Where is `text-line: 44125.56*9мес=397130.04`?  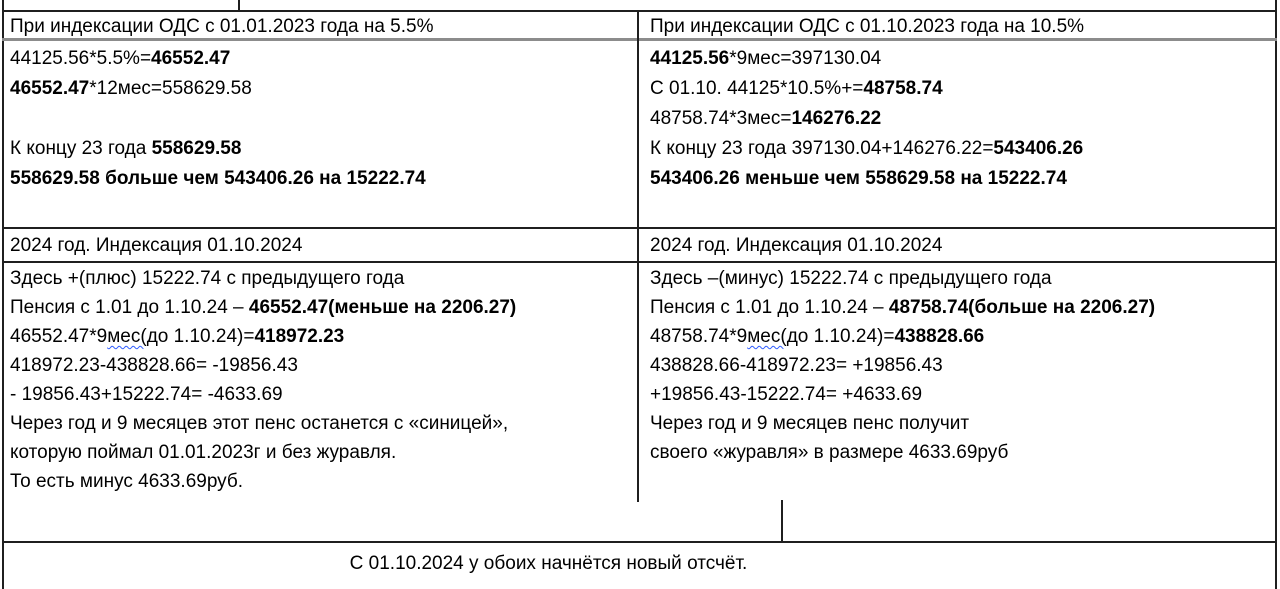
text-line: 44125.56*9мес=397130.04 is located at coordinates (961, 59).